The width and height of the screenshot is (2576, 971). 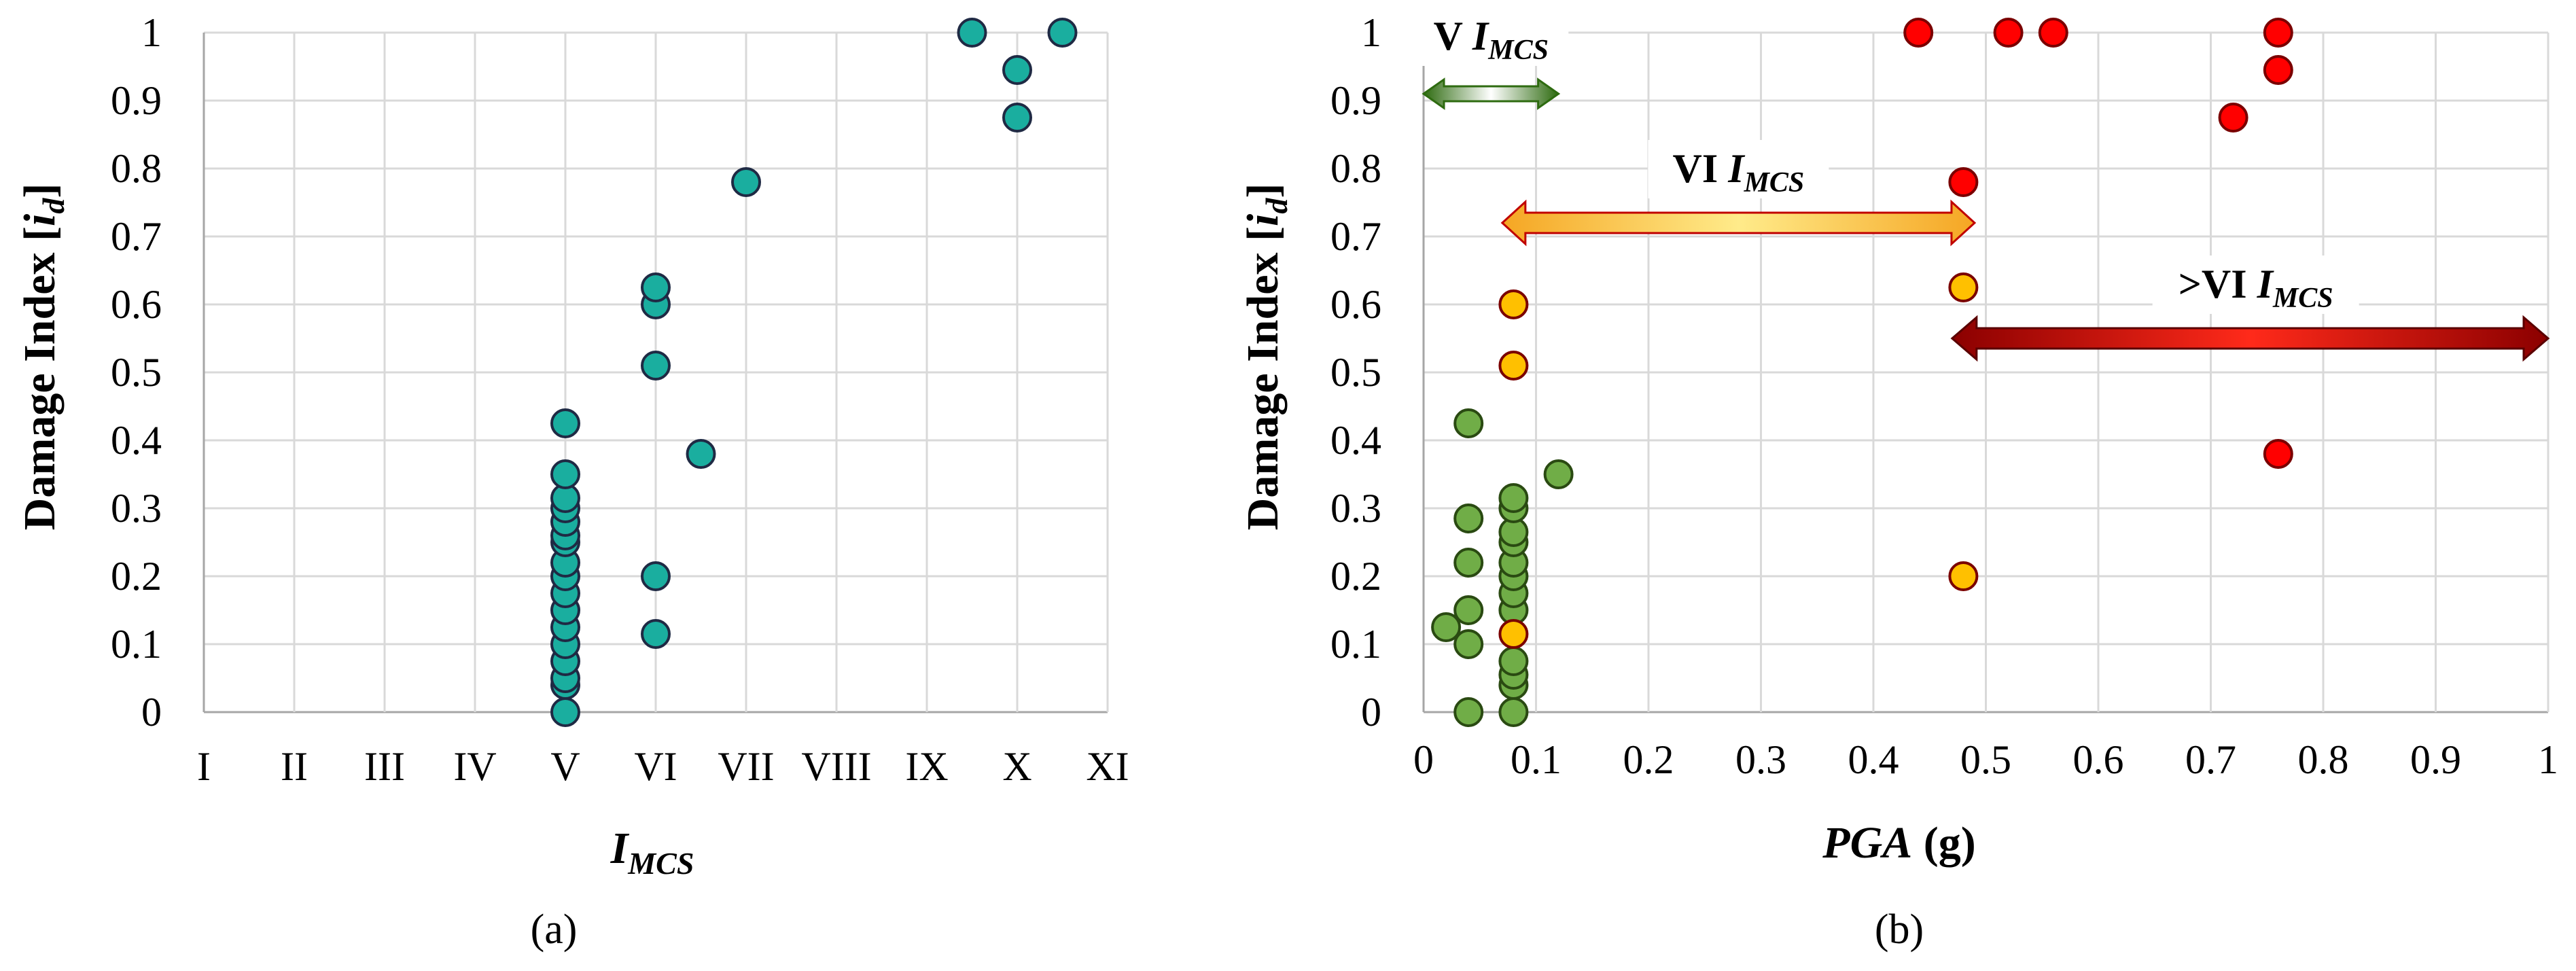 I want to click on panel-a-y-title-var: i, so click(x=40, y=219).